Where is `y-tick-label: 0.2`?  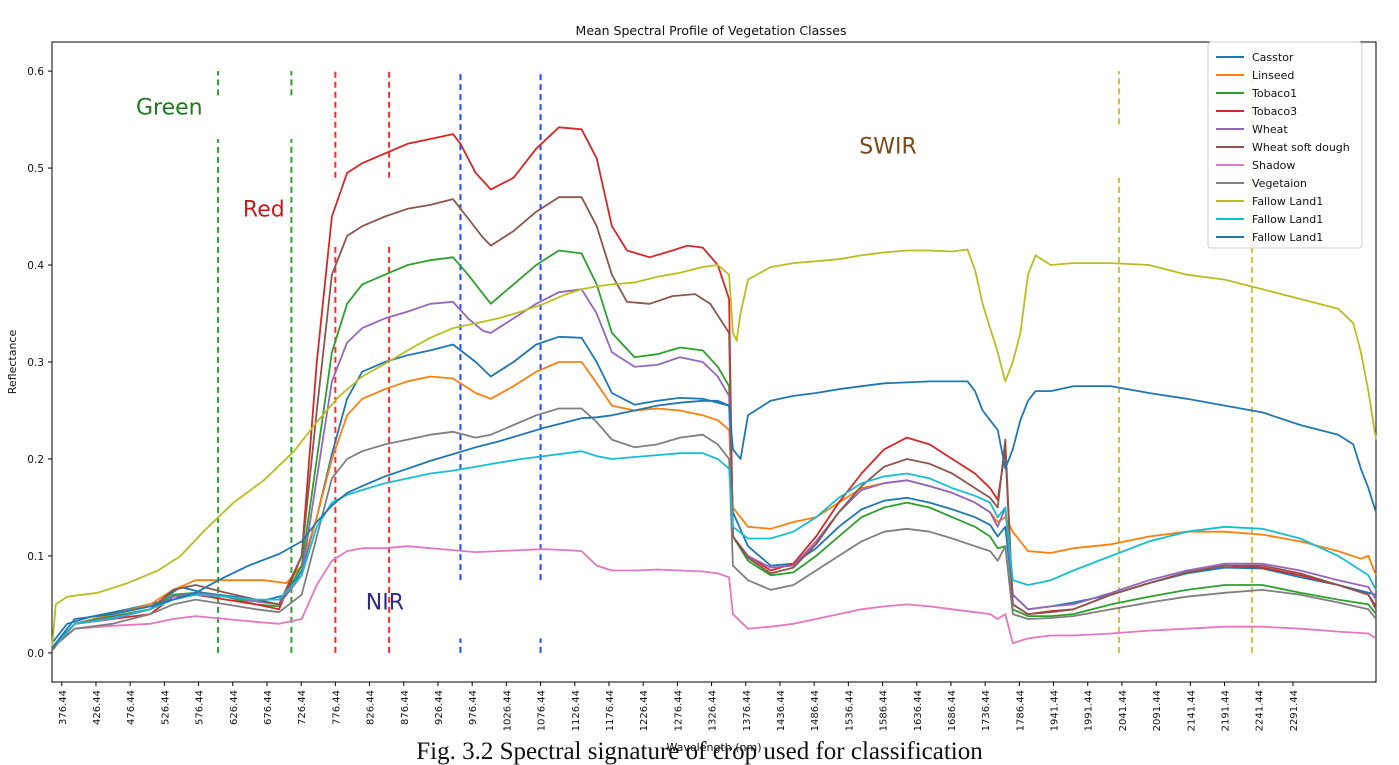 y-tick-label: 0.2 is located at coordinates (35, 460).